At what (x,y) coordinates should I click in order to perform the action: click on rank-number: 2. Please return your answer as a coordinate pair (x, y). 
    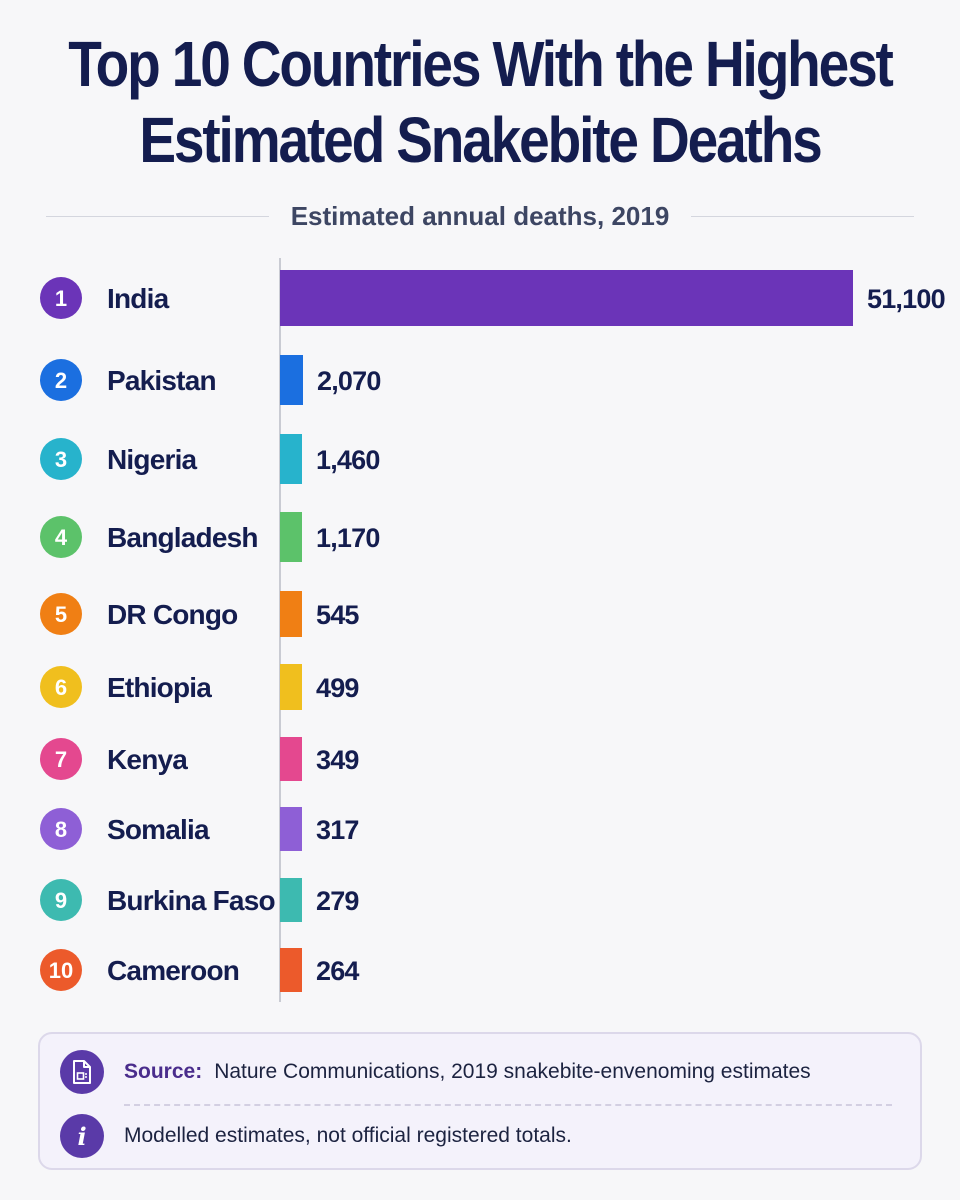
    Looking at the image, I should click on (61, 380).